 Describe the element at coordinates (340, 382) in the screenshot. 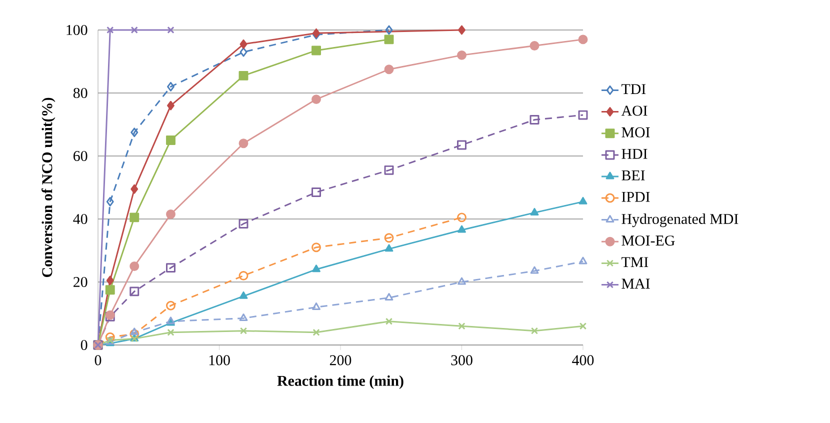

I see `x-axis-title: Reaction time (min)` at that location.